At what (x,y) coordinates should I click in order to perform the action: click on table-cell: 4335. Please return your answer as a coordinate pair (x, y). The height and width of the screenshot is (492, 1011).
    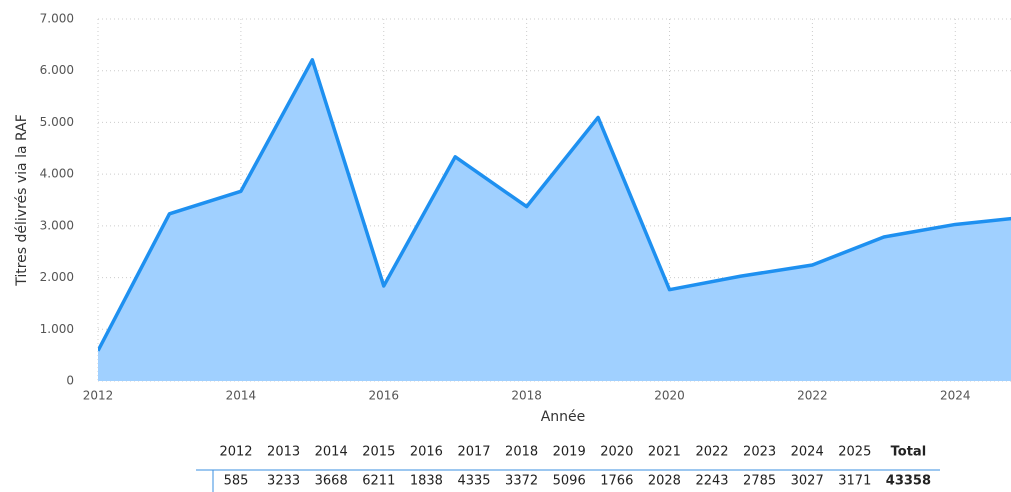
    Looking at the image, I should click on (473, 481).